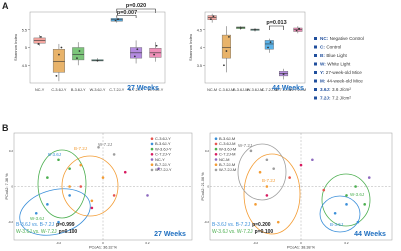 This screenshot has width=401, height=251. What do you see at coordinates (163, 143) in the screenshot?
I see `legend-label: B-3.6J-Y` at bounding box center [163, 143].